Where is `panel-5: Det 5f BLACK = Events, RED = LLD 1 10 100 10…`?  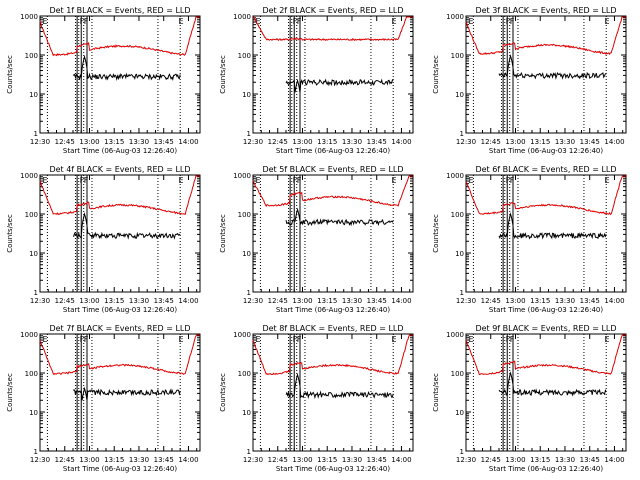
panel-5: Det 5f BLACK = Events, RED = LLD 1 10 100 10… is located at coordinates (316, 239).